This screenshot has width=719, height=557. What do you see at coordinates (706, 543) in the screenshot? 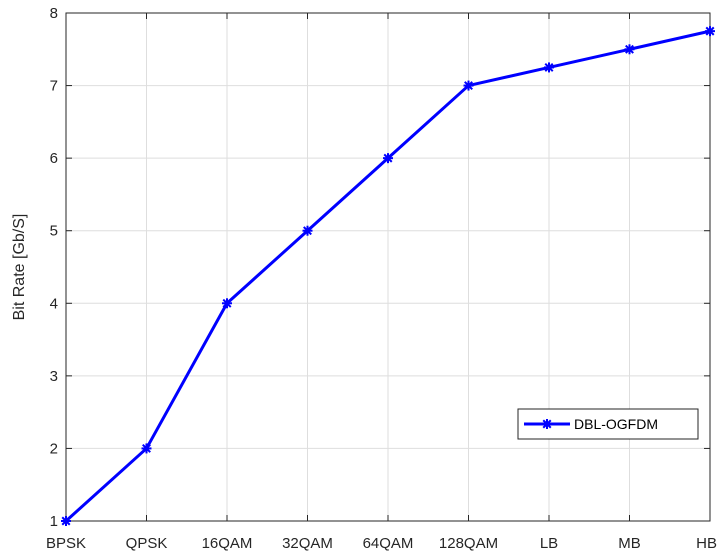
I see `x-tick-label: HB` at bounding box center [706, 543].